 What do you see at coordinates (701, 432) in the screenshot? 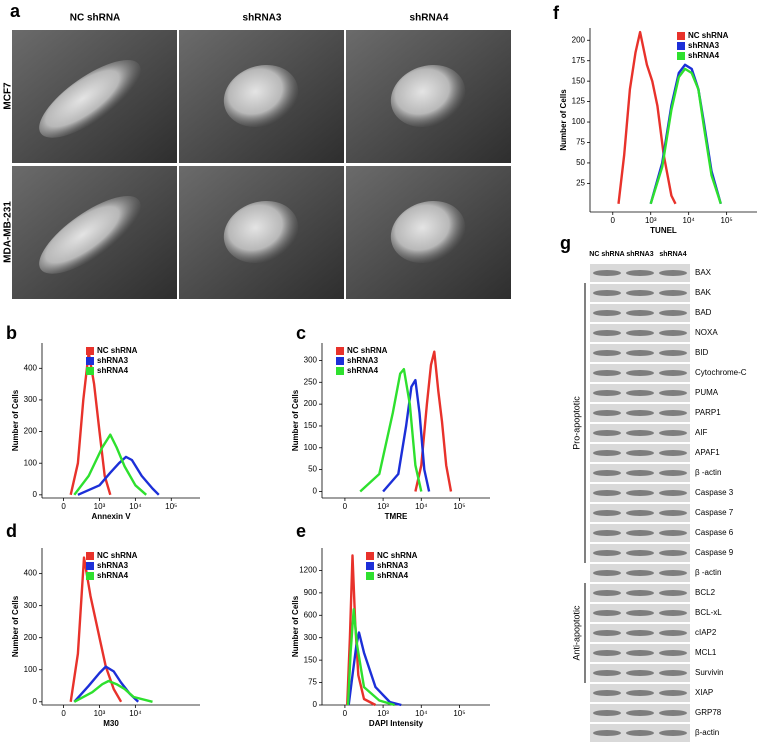
I see `row-label: AIF` at bounding box center [701, 432].